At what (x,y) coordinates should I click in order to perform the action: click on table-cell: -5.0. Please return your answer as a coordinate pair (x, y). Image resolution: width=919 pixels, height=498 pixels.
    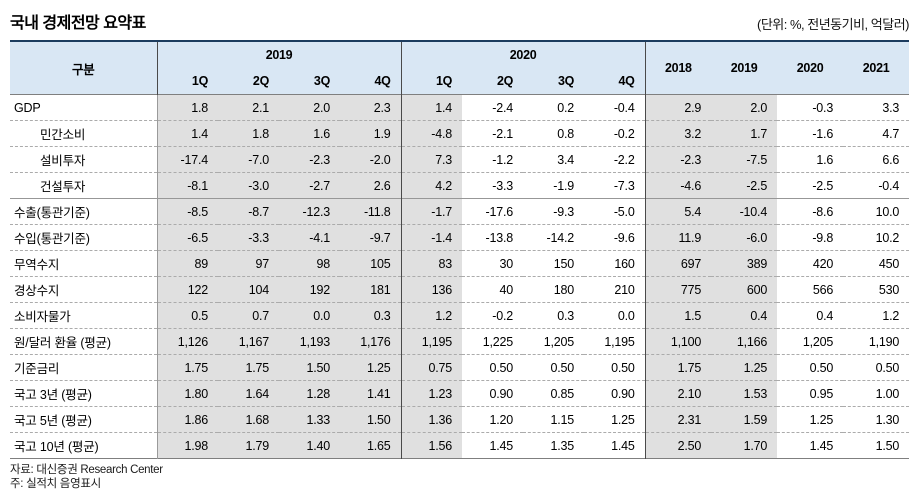
    Looking at the image, I should click on (615, 211).